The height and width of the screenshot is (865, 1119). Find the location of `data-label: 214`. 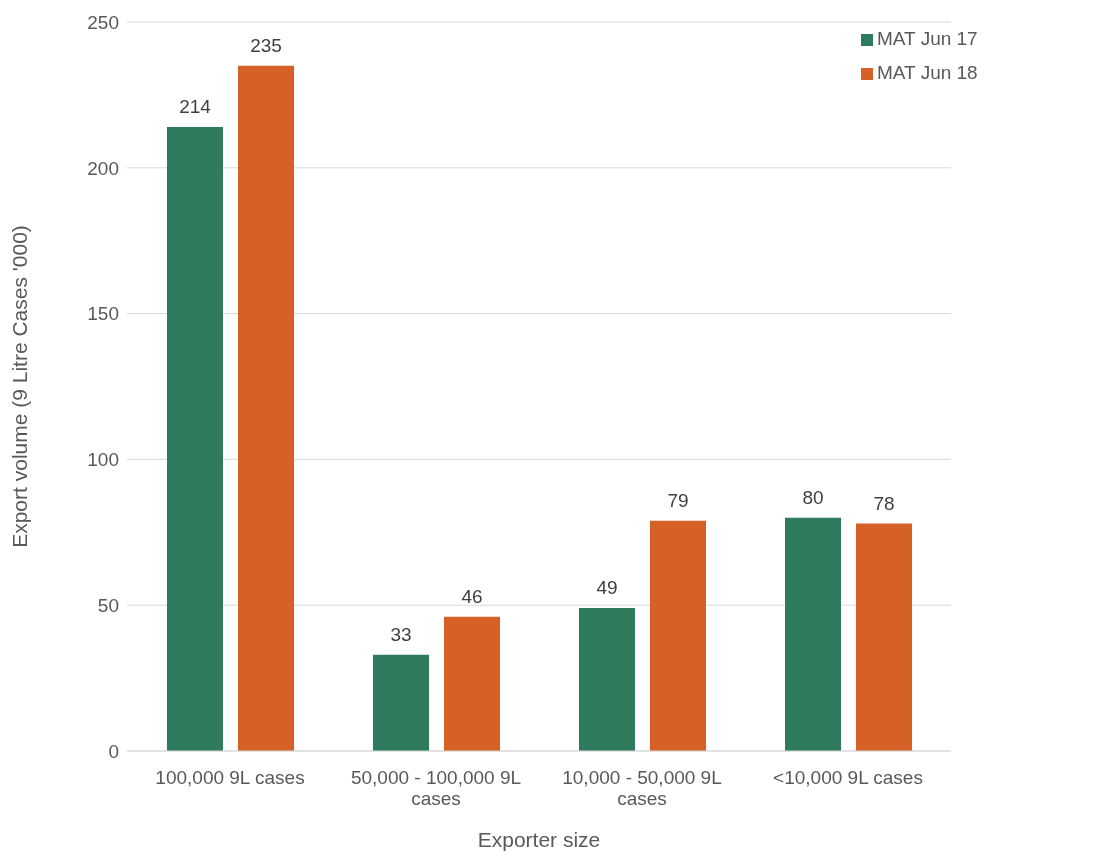

data-label: 214 is located at coordinates (195, 106).